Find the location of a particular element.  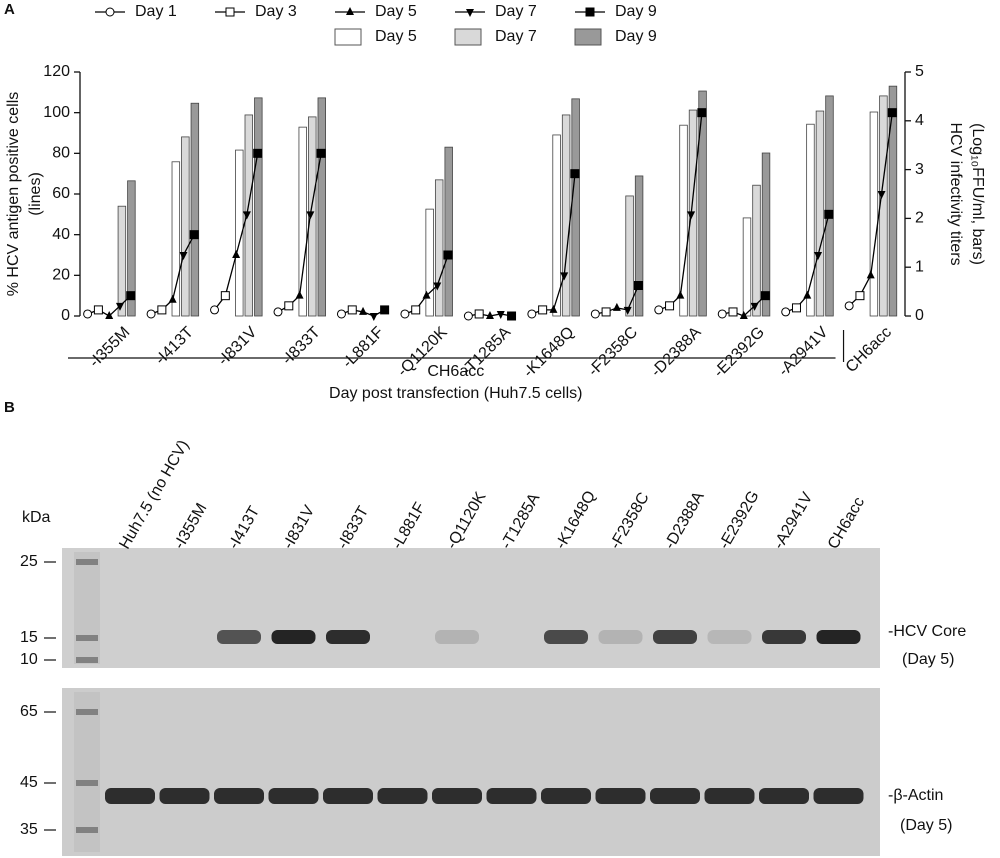

ladder is located at coordinates (87, 772).